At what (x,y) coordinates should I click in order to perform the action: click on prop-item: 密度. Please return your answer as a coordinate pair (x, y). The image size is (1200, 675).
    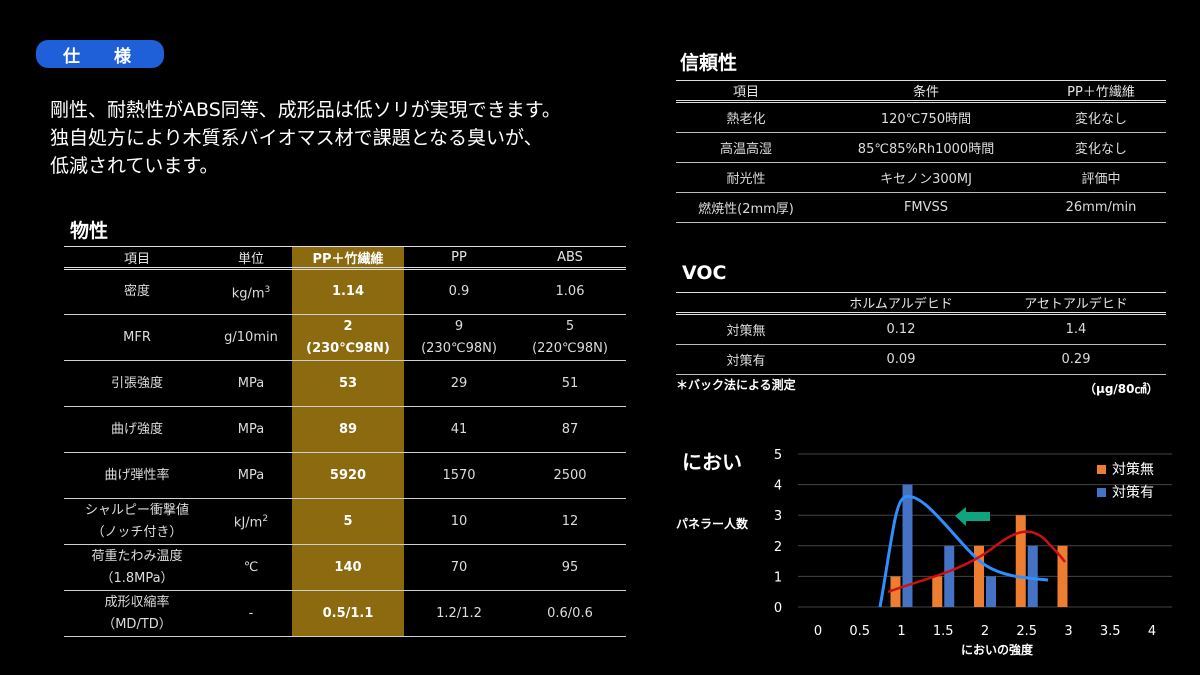
    Looking at the image, I should click on (137, 291).